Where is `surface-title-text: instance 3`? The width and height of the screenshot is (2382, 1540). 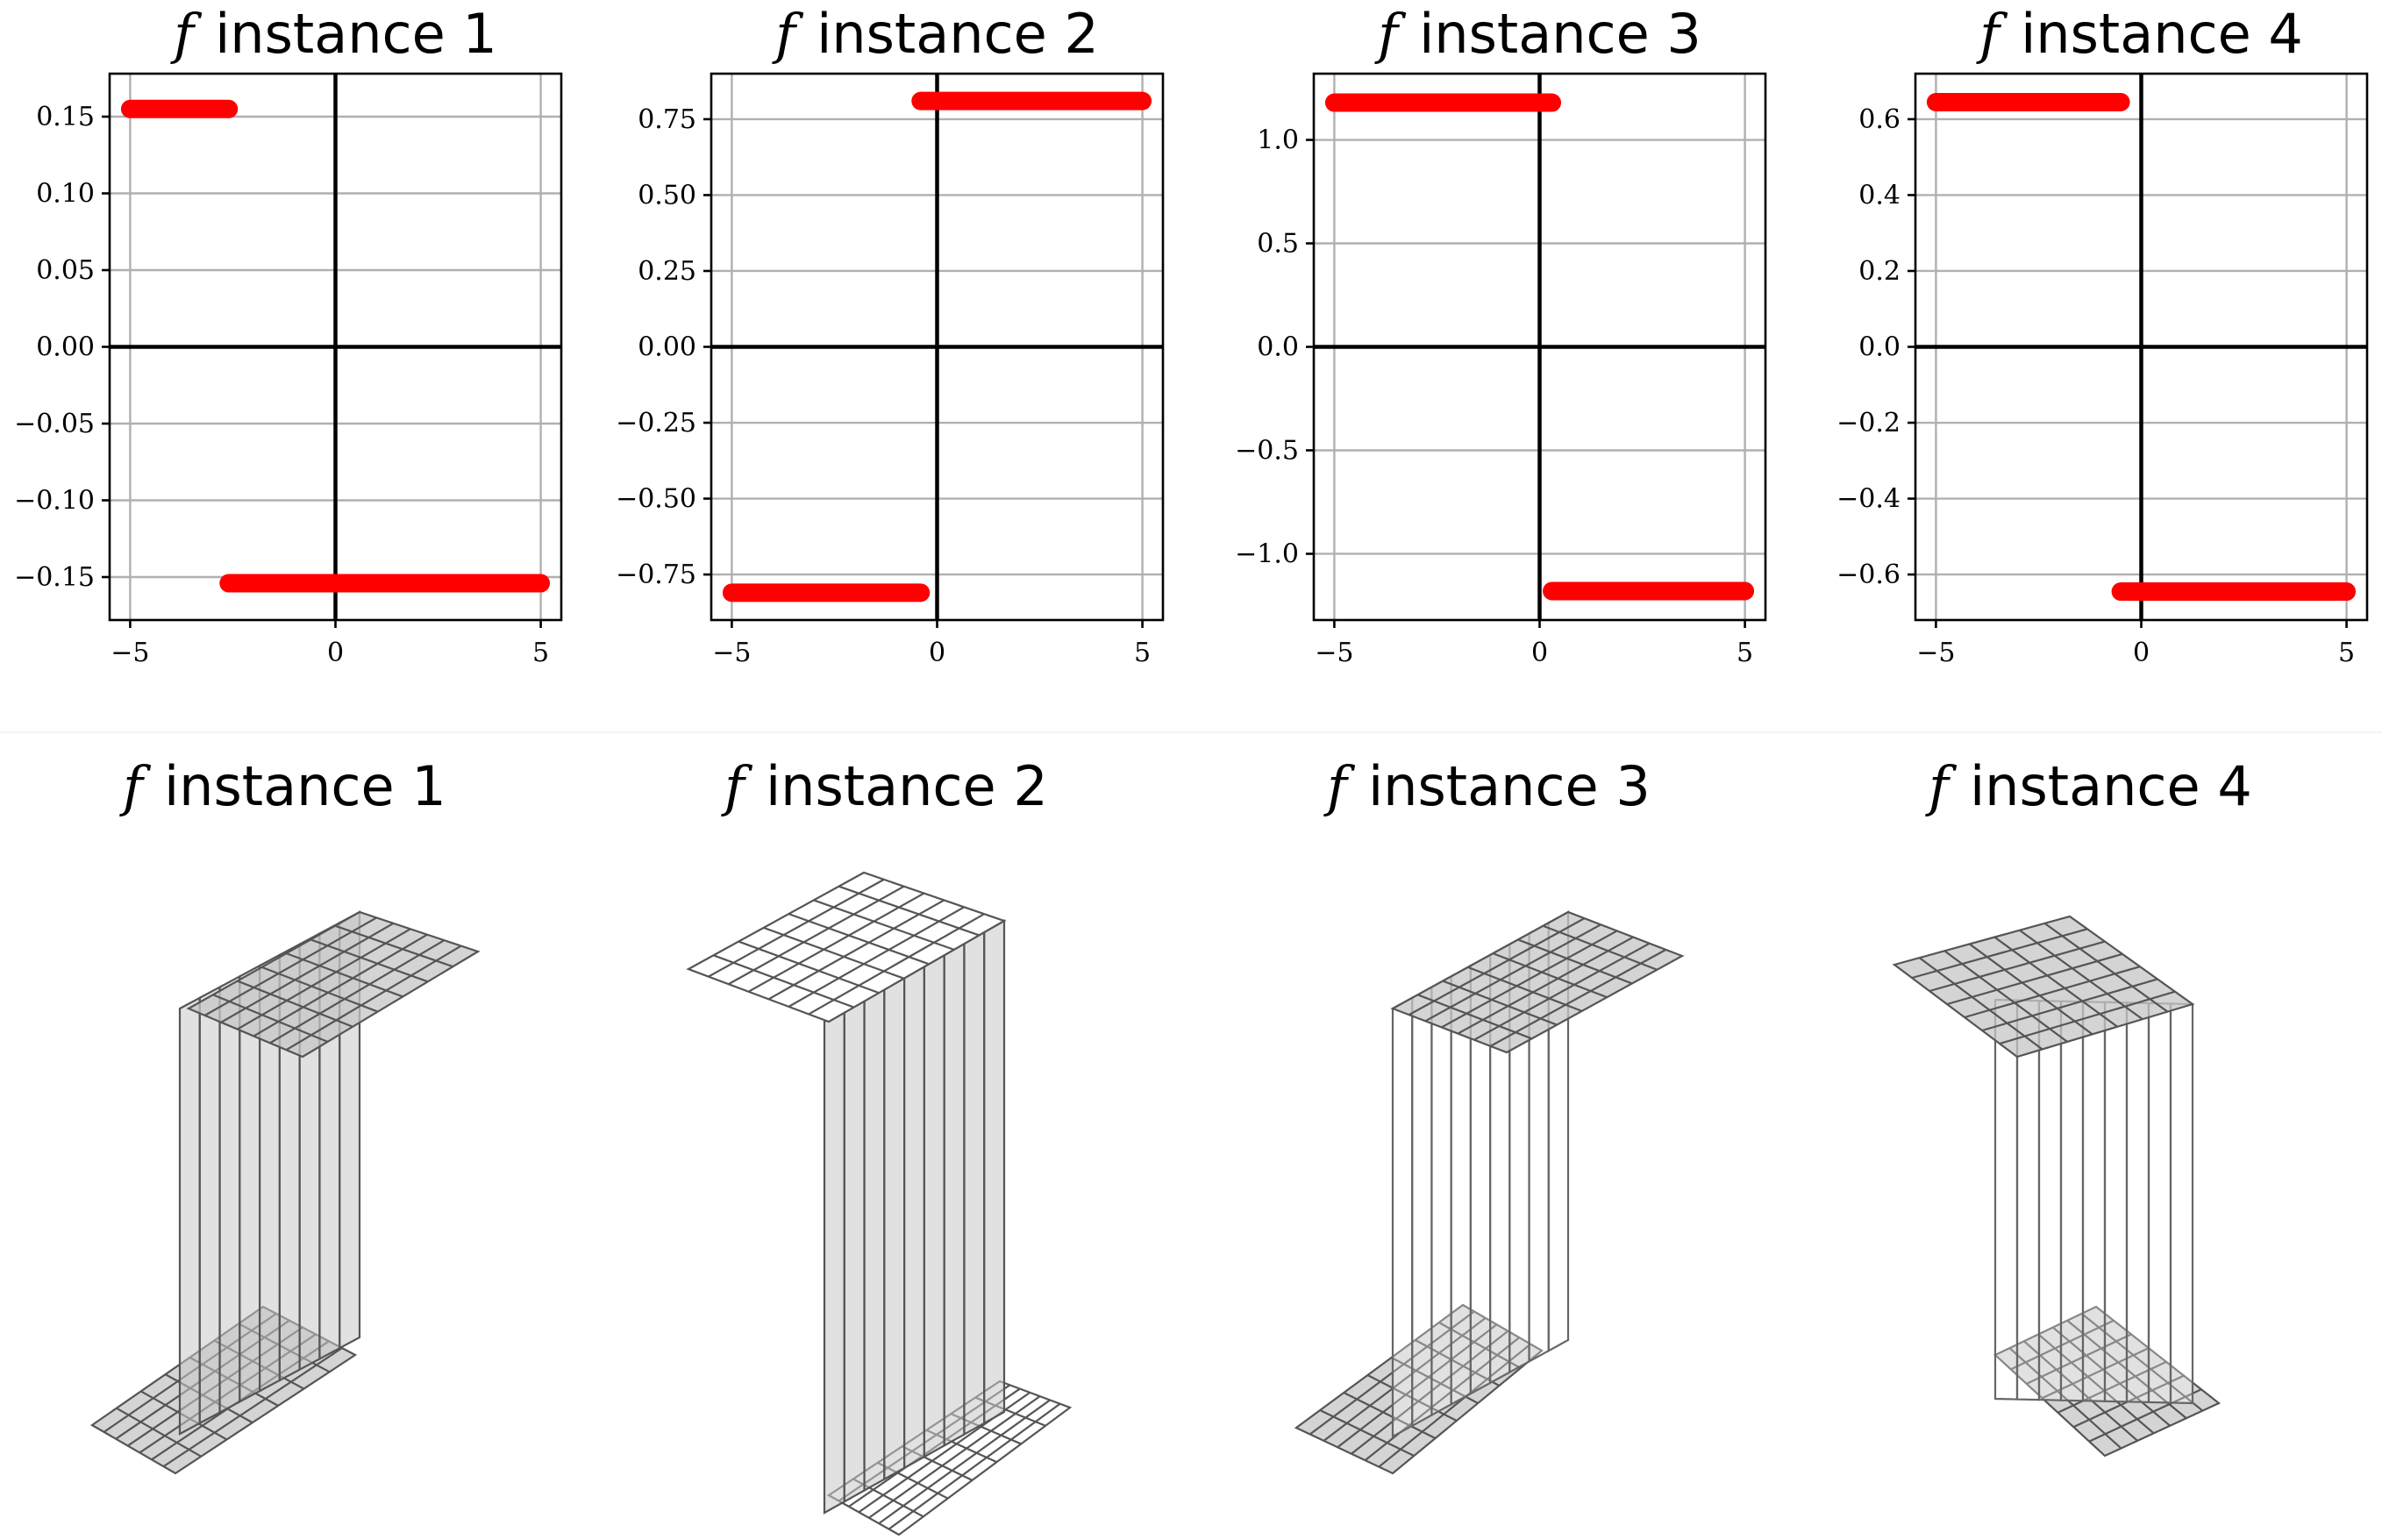
surface-title-text: instance 3 is located at coordinates (1509, 786).